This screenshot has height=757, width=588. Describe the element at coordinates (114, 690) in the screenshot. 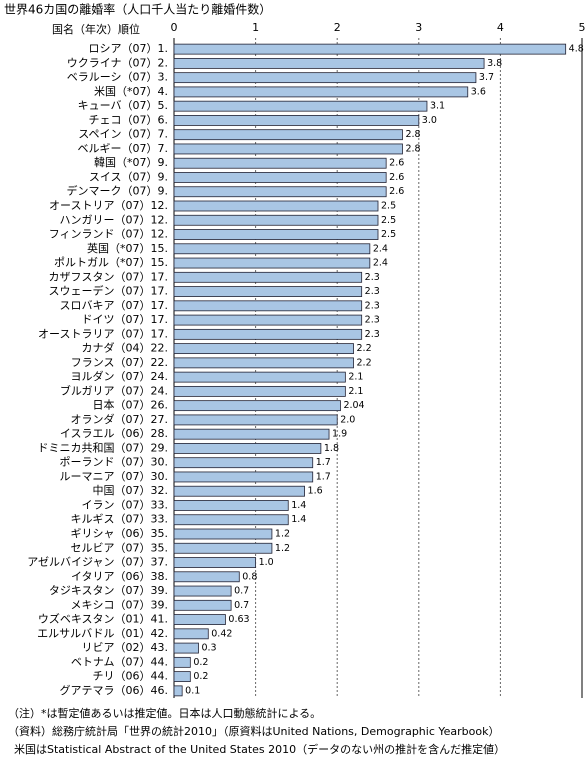

I see `y-tick-label: グアテマラ（06）46.` at that location.